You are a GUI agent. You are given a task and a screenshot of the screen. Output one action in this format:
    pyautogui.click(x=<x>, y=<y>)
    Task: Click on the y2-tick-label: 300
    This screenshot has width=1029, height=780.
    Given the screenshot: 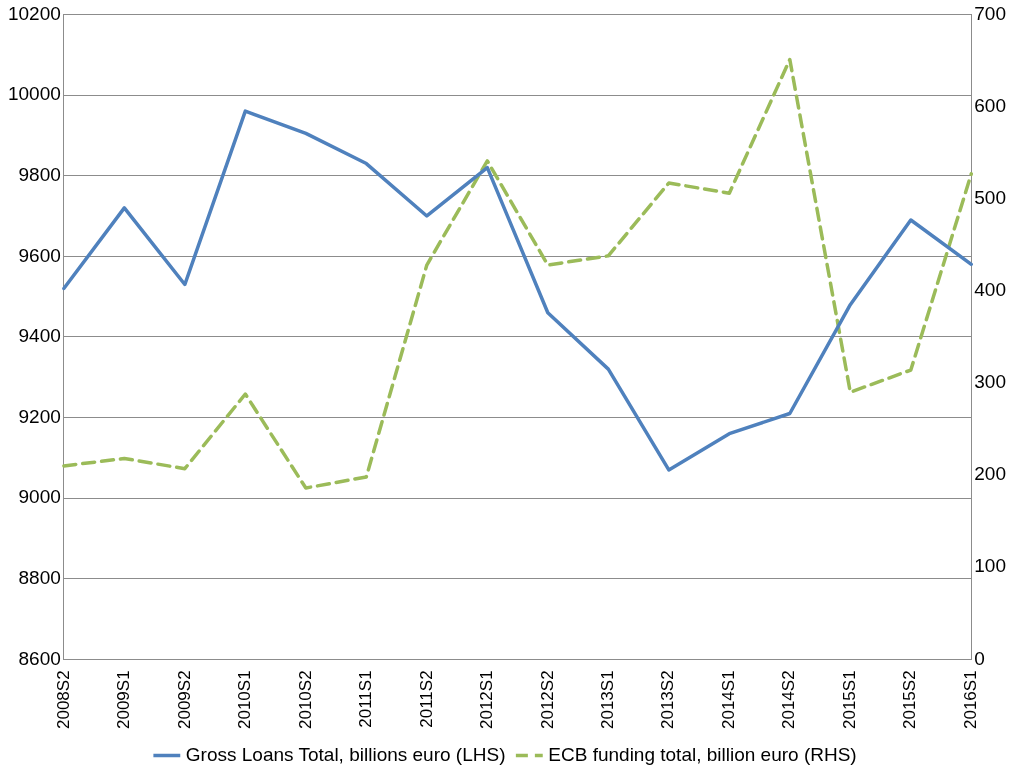 What is the action you would take?
    pyautogui.click(x=990, y=382)
    